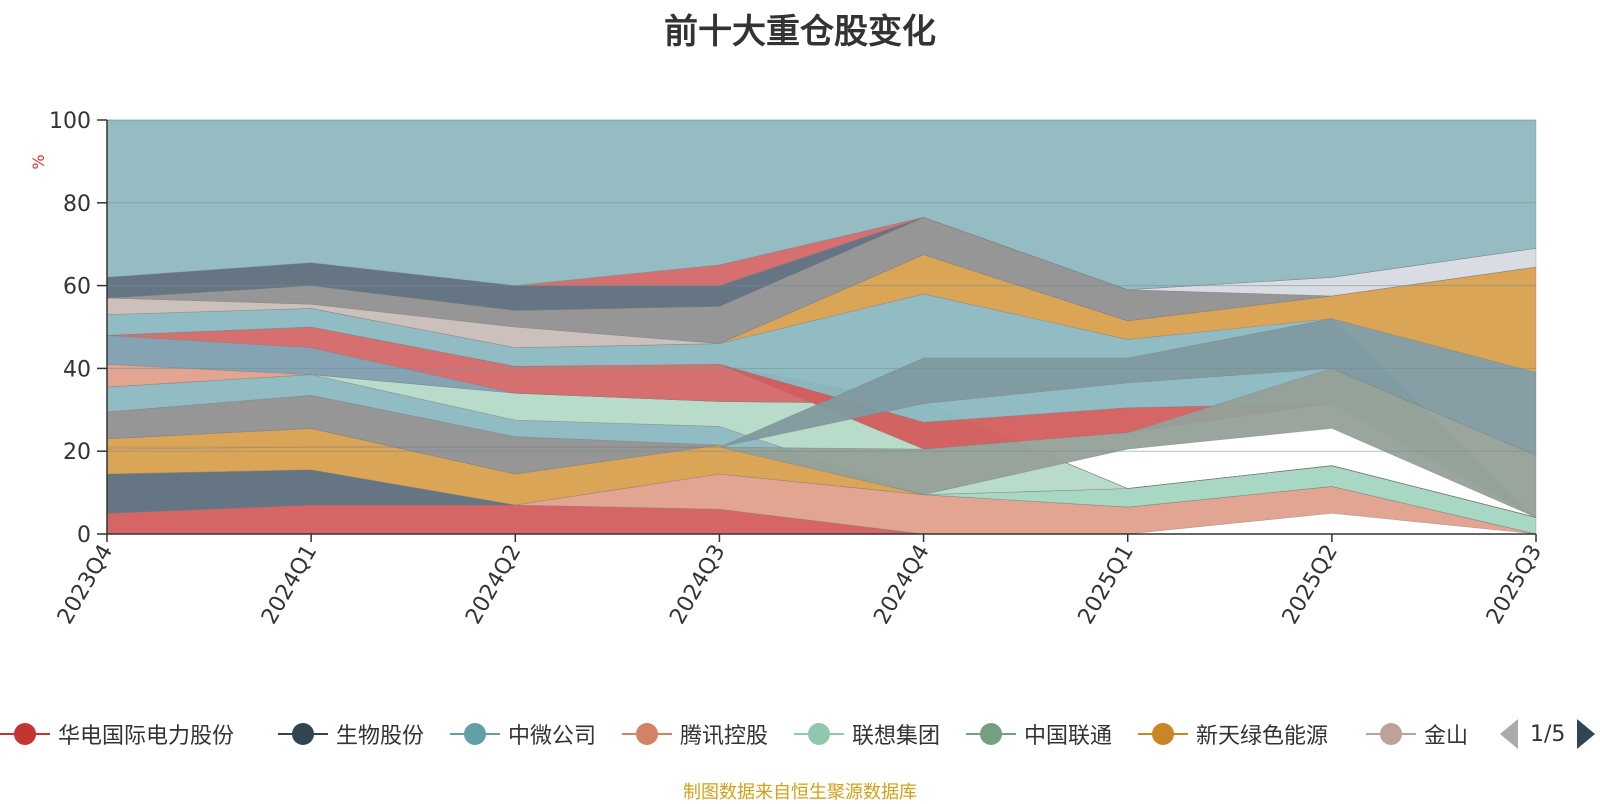 The image size is (1600, 804). Describe the element at coordinates (1262, 736) in the screenshot. I see `legend-label: 新天绿色能源` at that location.